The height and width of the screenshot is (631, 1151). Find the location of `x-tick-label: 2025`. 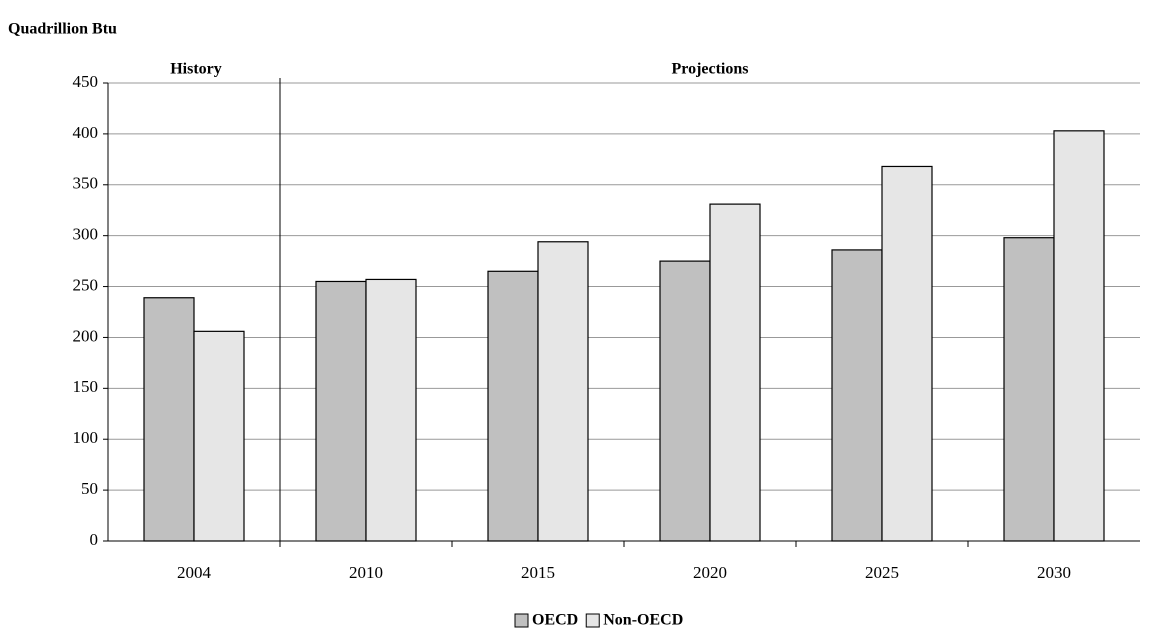

x-tick-label: 2025 is located at coordinates (882, 572).